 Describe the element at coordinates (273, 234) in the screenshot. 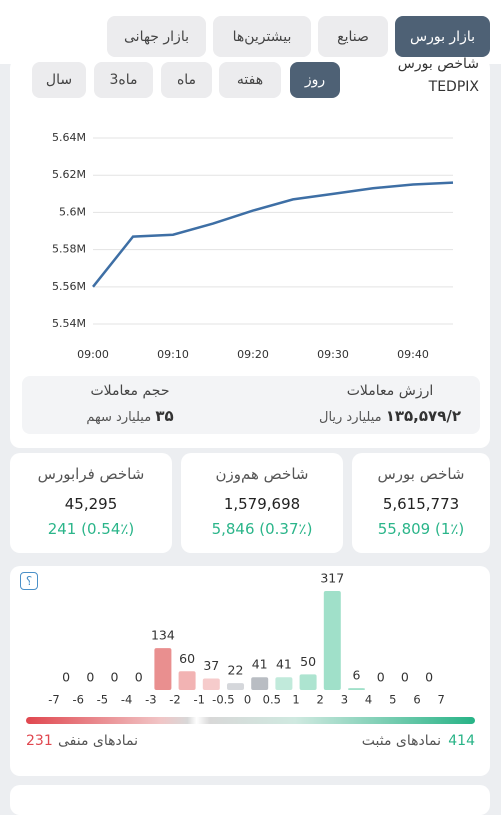

I see `line-series` at that location.